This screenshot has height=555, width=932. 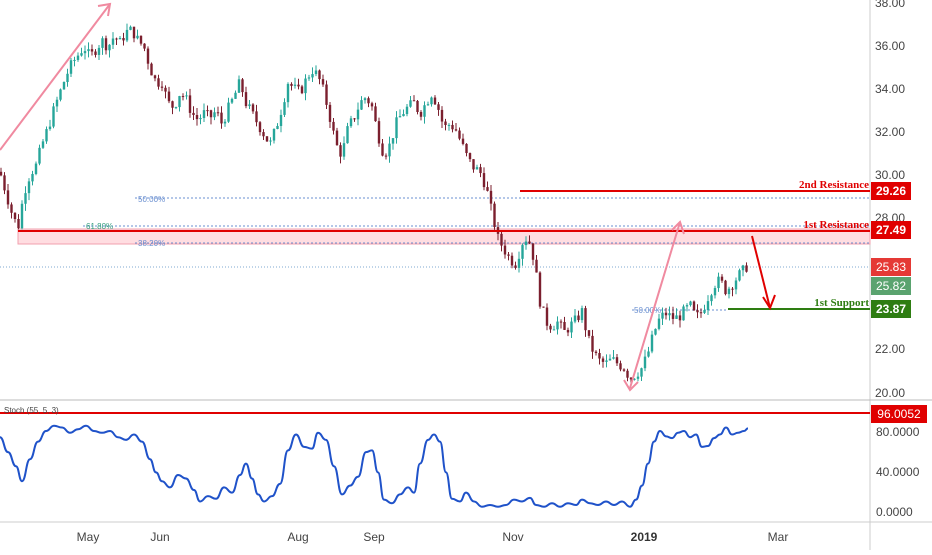 What do you see at coordinates (890, 132) in the screenshot?
I see `price-tick-32: 32.00` at bounding box center [890, 132].